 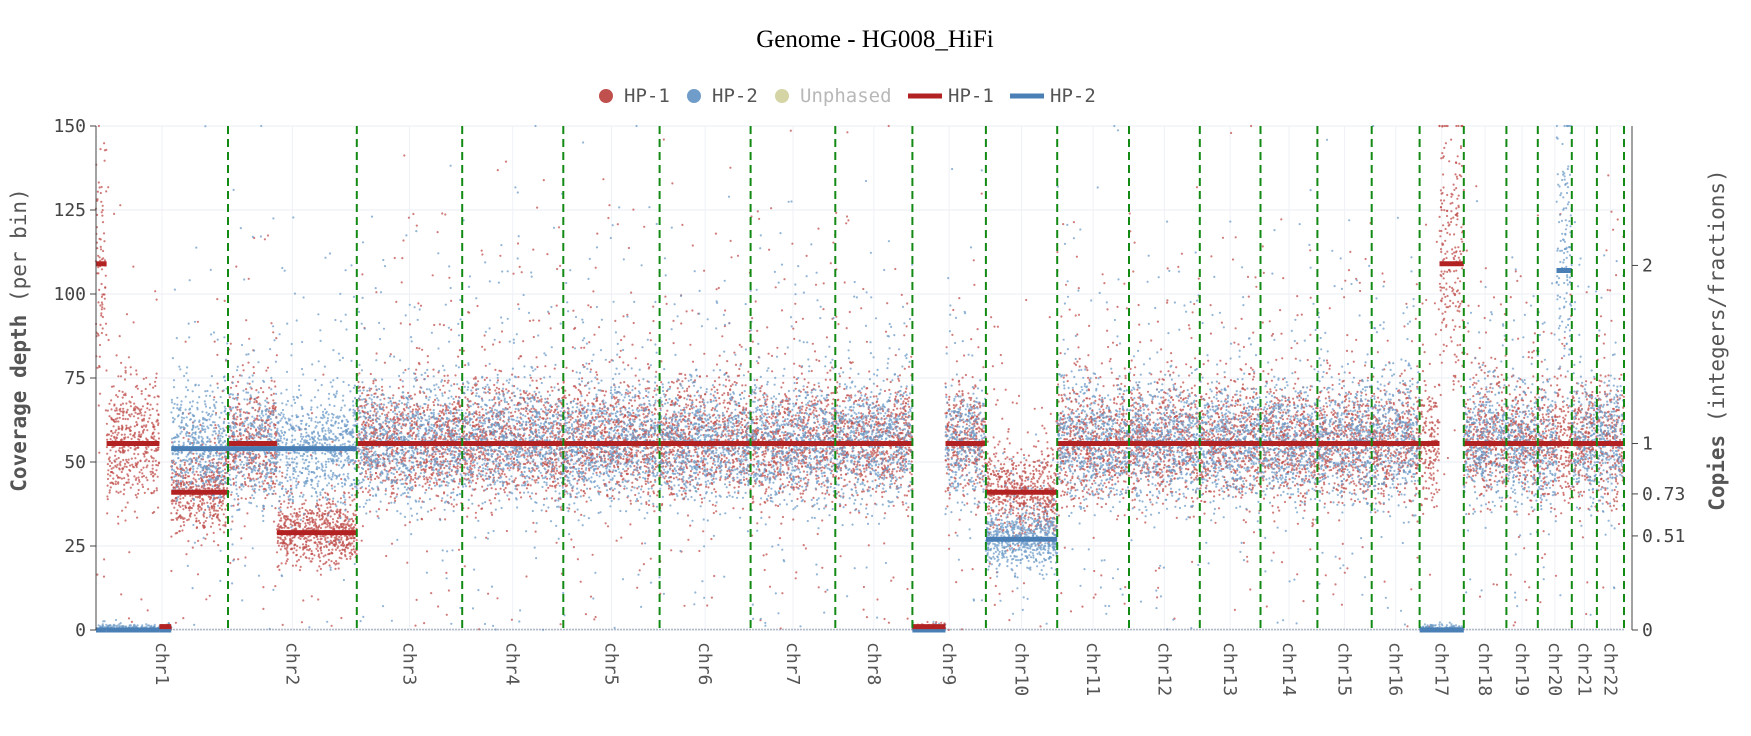 I want to click on legend-label: Unphased, so click(x=846, y=96).